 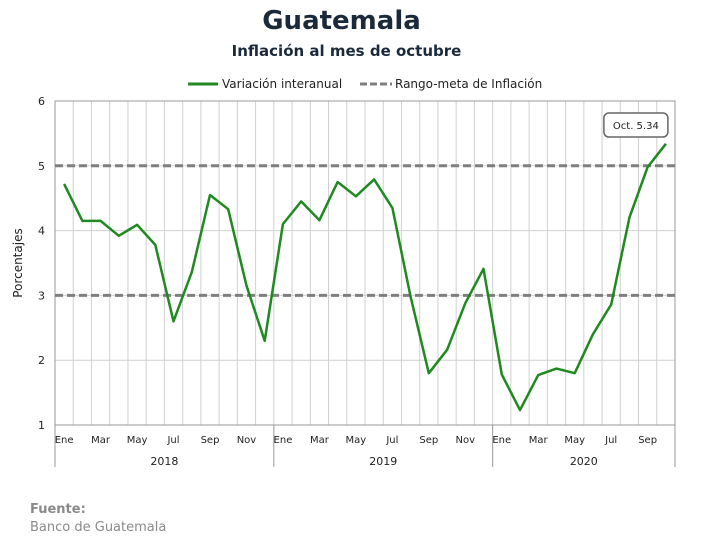 What do you see at coordinates (383, 461) in the screenshot?
I see `year-label: 2019` at bounding box center [383, 461].